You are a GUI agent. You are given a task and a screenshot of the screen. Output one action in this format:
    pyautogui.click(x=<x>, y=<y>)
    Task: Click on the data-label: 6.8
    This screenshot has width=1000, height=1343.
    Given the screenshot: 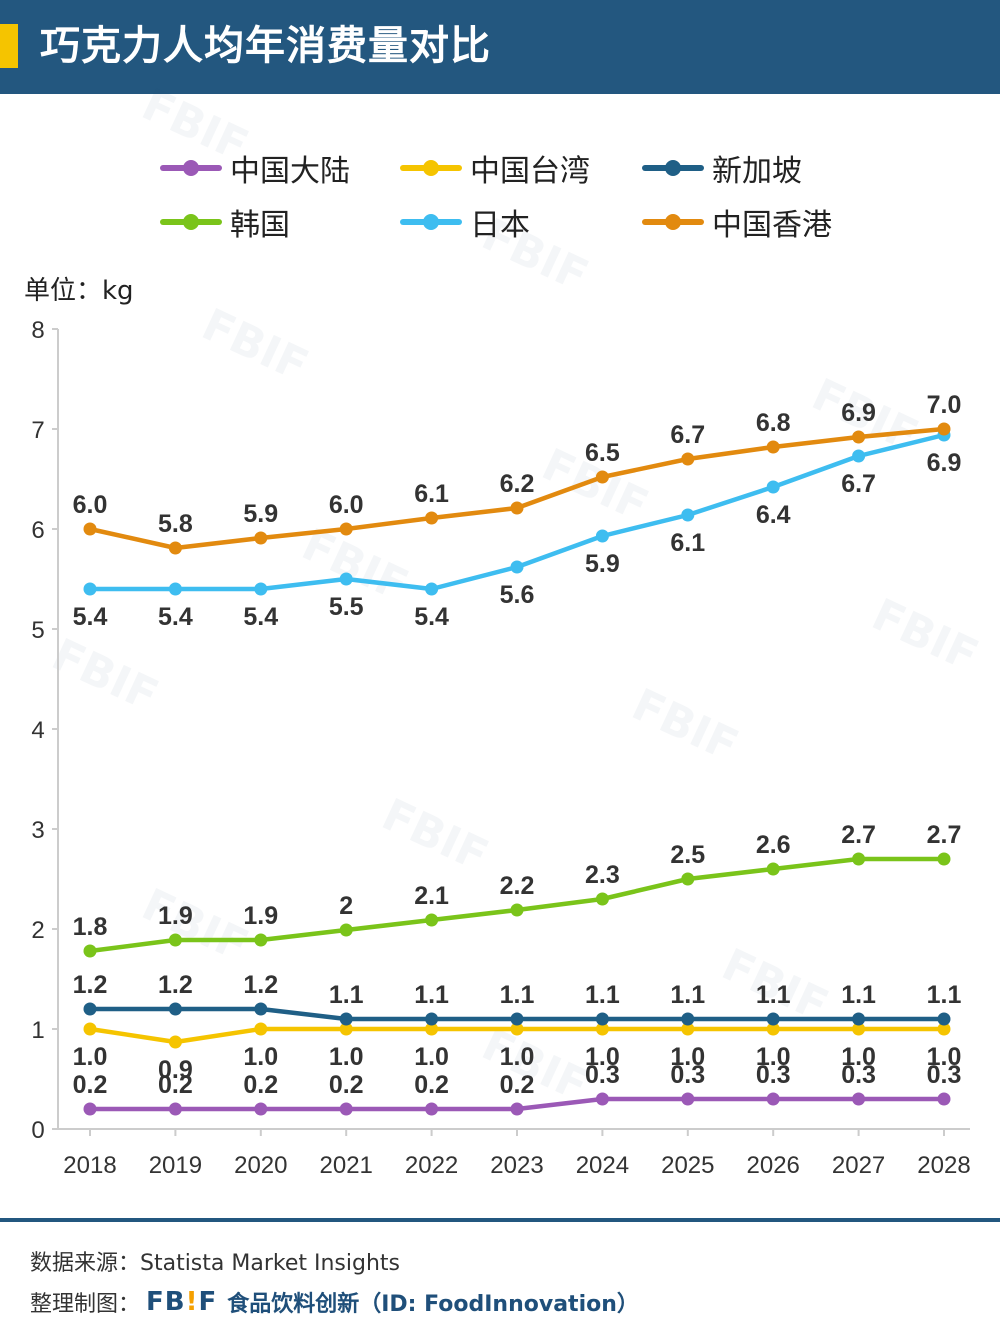 What is the action you would take?
    pyautogui.click(x=773, y=423)
    